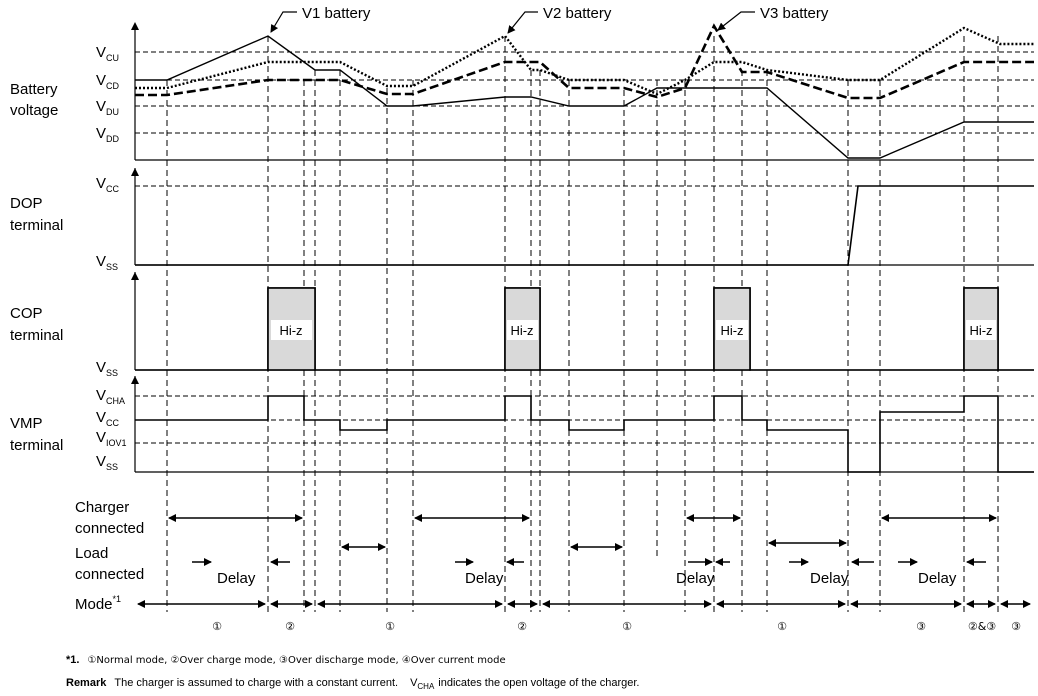 This screenshot has height=696, width=1038. What do you see at coordinates (109, 518) in the screenshot?
I see `charger-row-title: Charger connected` at bounding box center [109, 518].